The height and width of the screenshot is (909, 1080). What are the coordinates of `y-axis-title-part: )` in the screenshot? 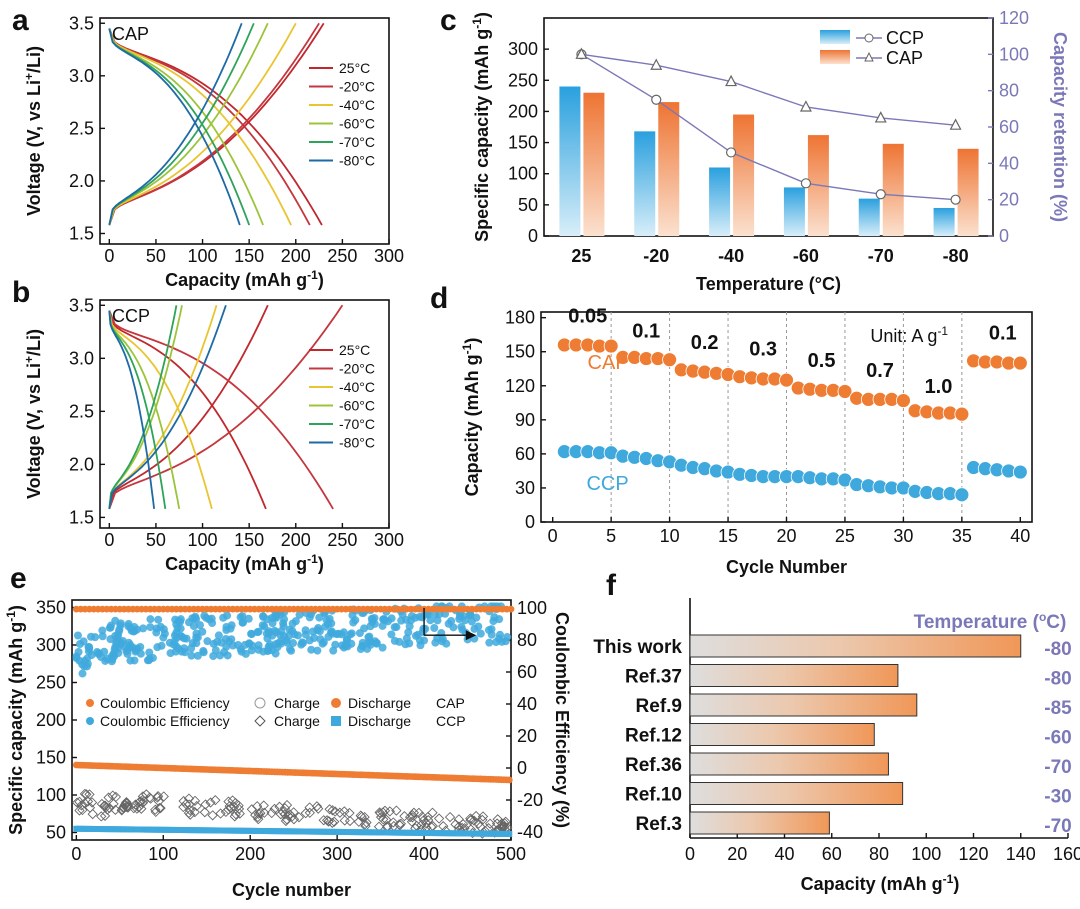 It's located at (472, 341).